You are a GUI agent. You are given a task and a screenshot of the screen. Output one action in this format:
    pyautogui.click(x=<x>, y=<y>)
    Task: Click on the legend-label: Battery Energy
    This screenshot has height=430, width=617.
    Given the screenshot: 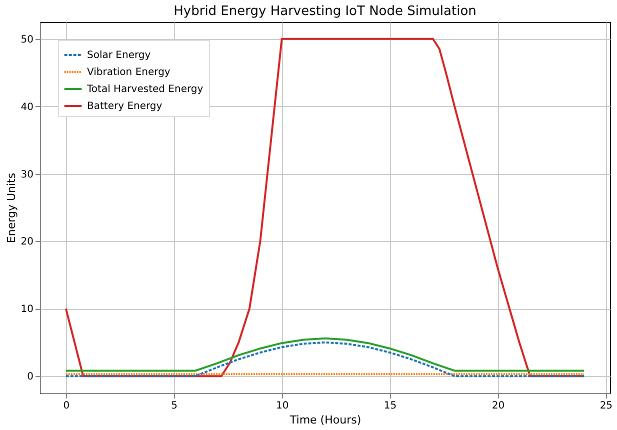 What is the action you would take?
    pyautogui.click(x=124, y=106)
    